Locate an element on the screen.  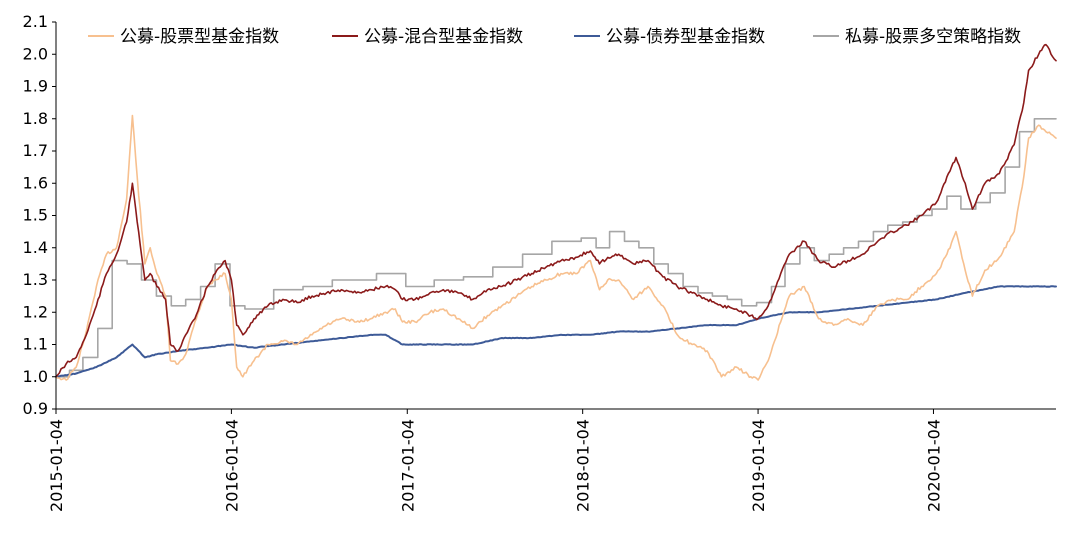
y-tick-label: 2.0 is located at coordinates (35, 53).